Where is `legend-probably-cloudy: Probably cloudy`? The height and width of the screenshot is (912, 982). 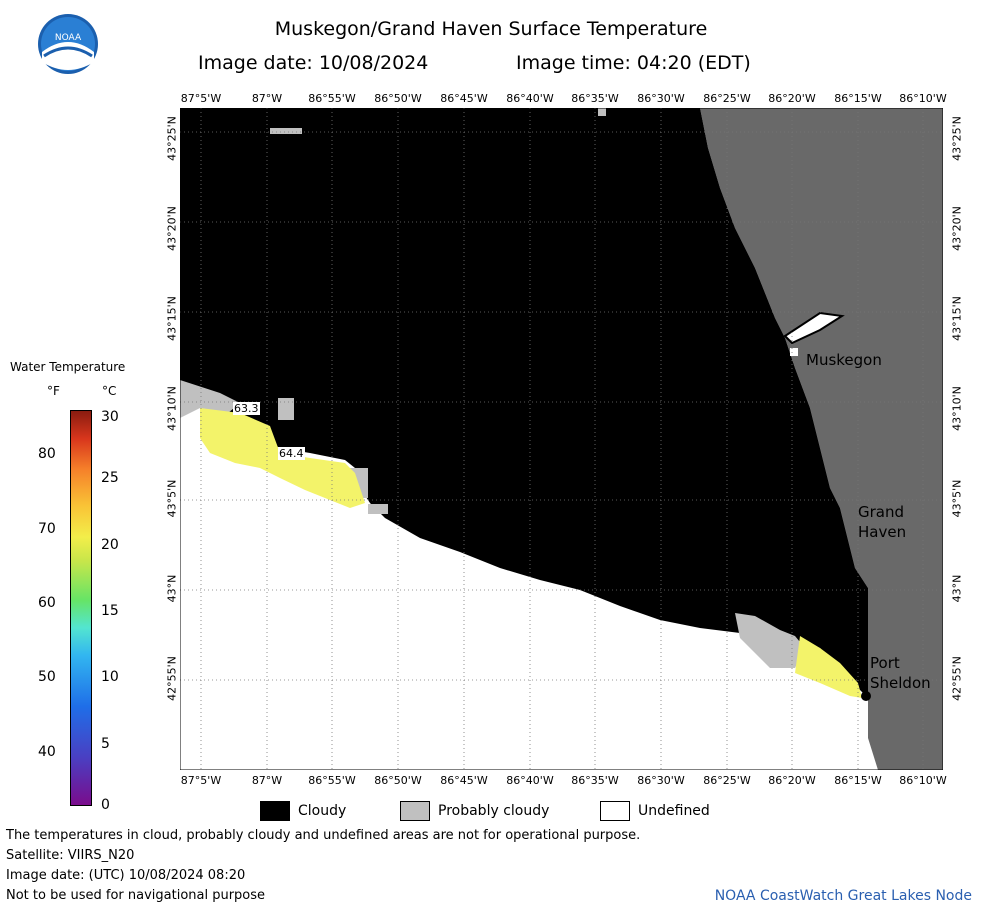
legend-probably-cloudy: Probably cloudy is located at coordinates (474, 811).